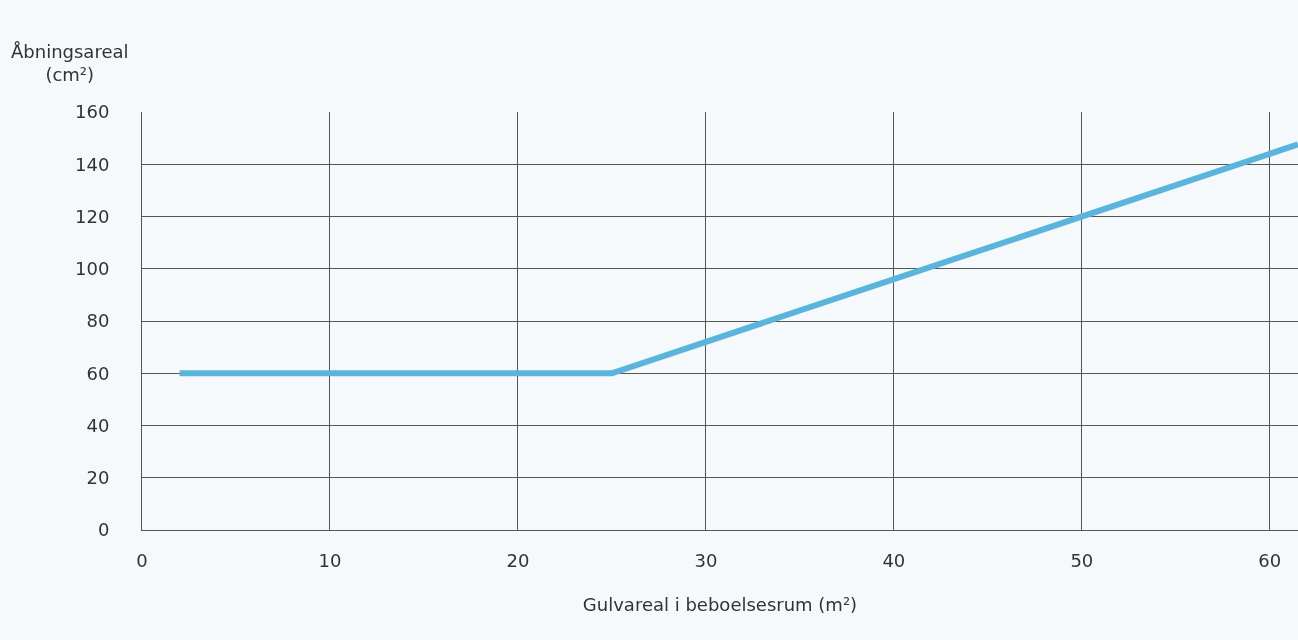 The height and width of the screenshot is (640, 1298). I want to click on y-tick-label: 80, so click(98, 321).